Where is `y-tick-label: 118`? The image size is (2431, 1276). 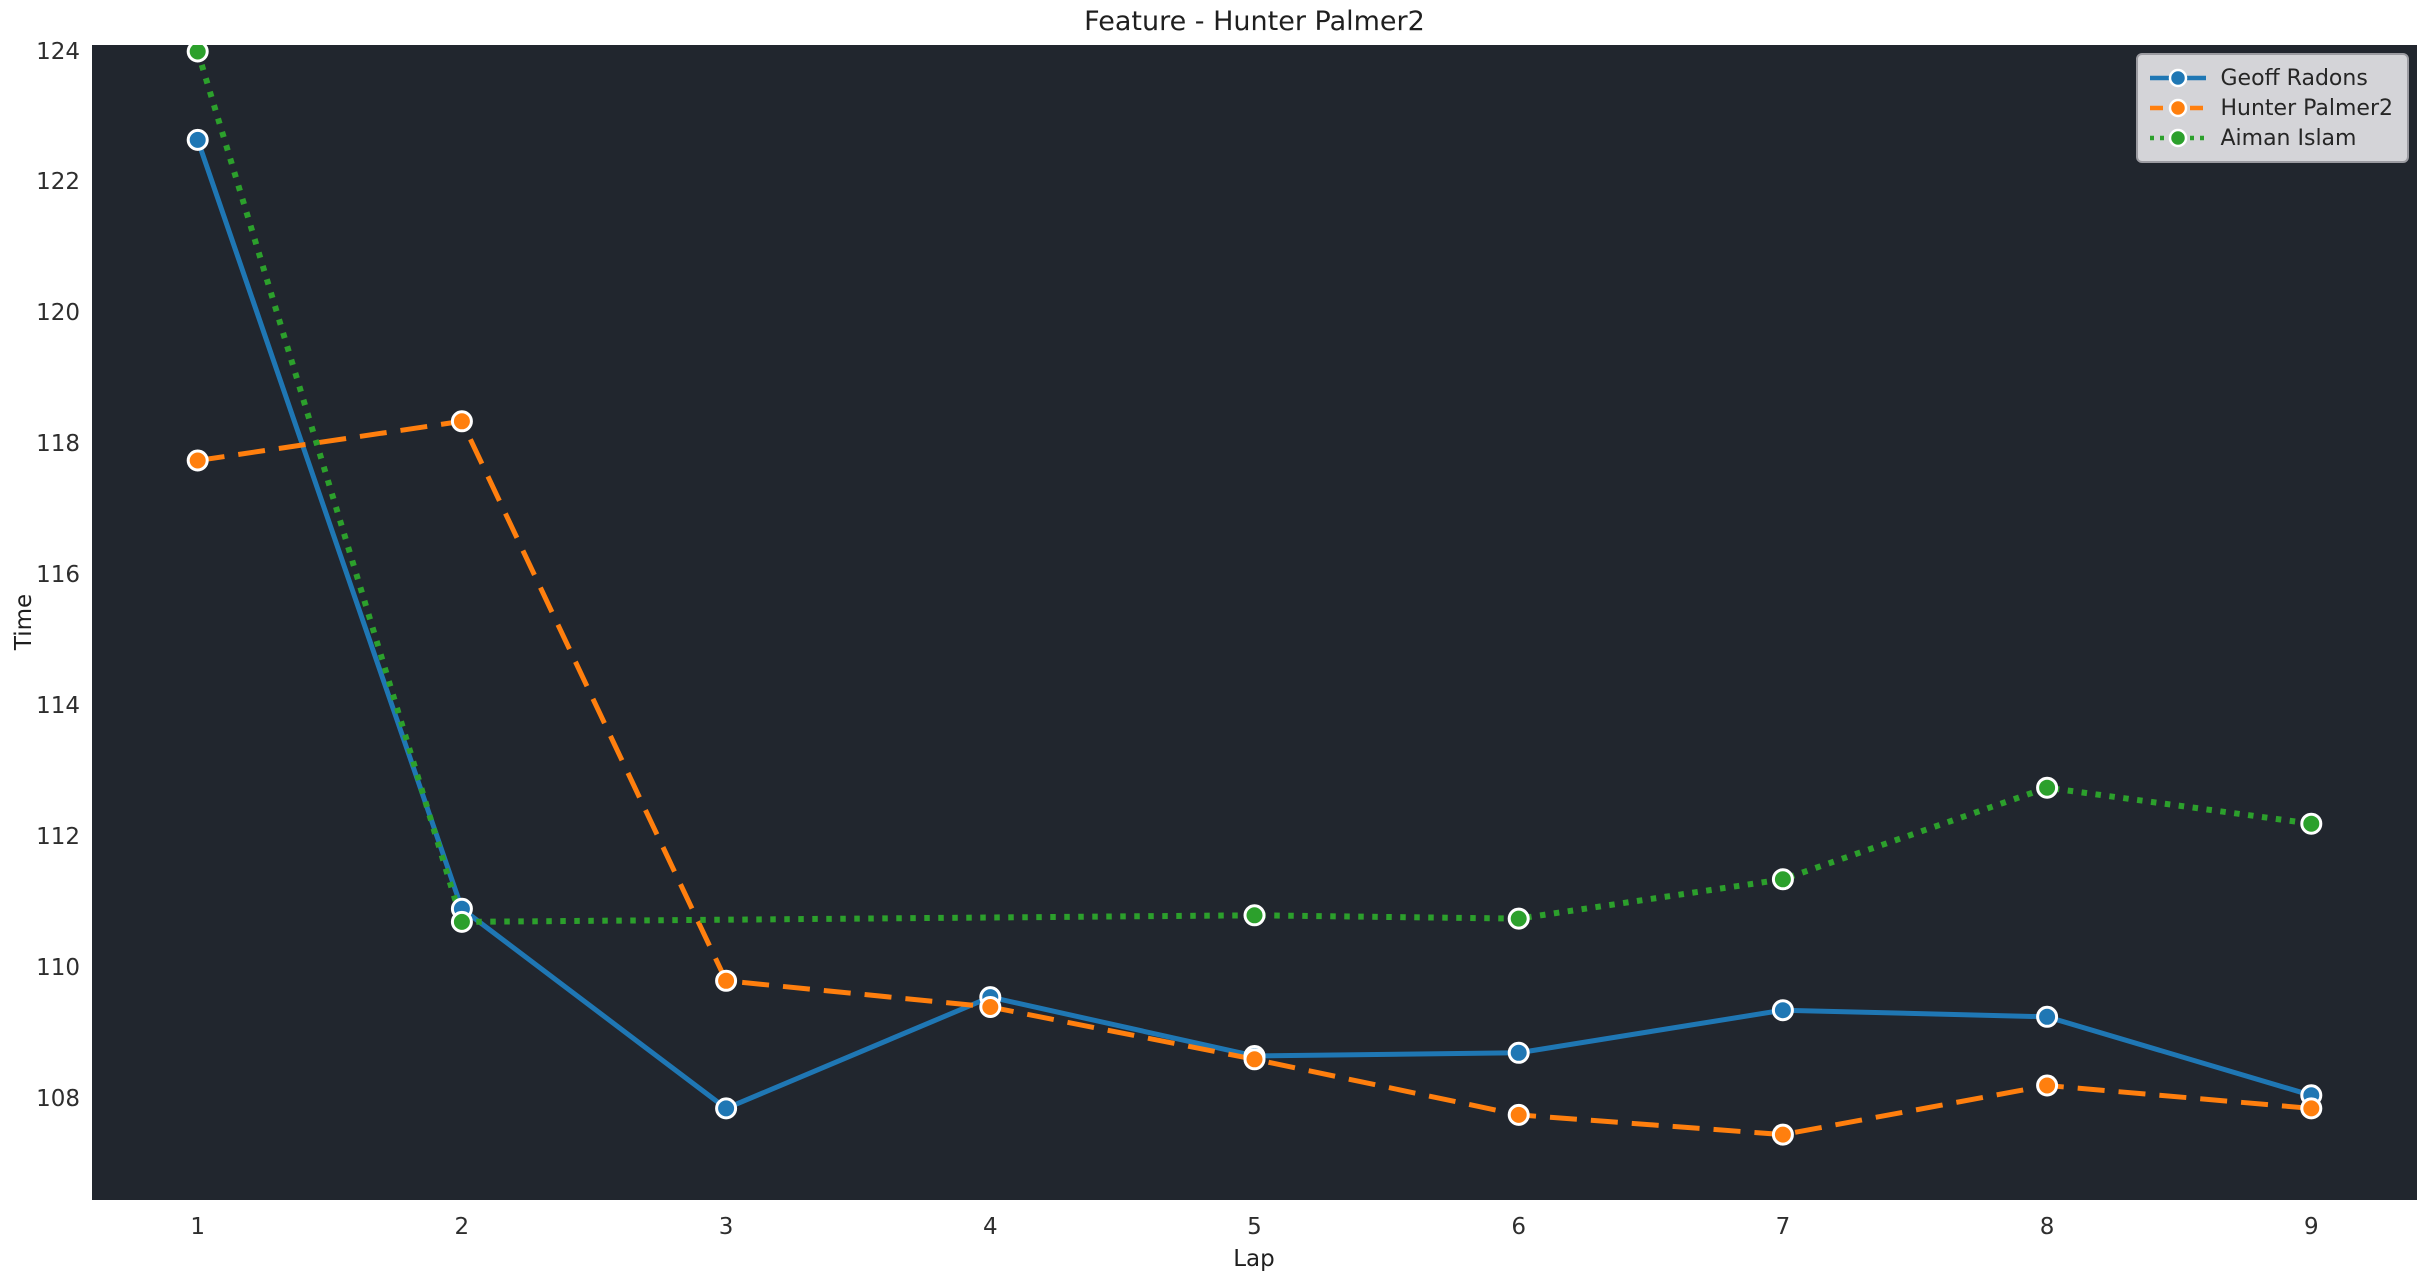
y-tick-label: 118 is located at coordinates (58, 444).